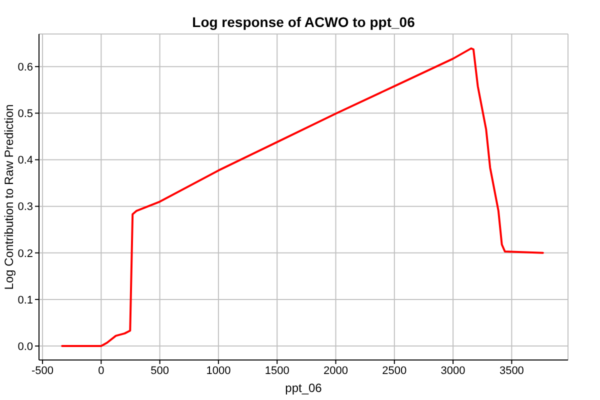 This screenshot has height=400, width=600. I want to click on y-tick-label: 0.4, so click(25, 160).